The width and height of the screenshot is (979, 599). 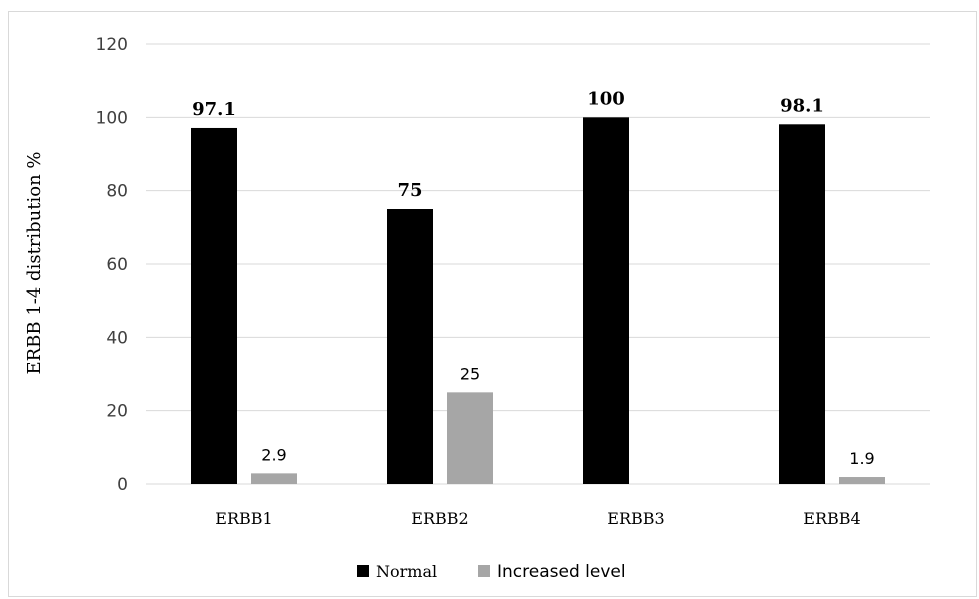 What do you see at coordinates (484, 571) in the screenshot?
I see `legend-swatch-increased-level` at bounding box center [484, 571].